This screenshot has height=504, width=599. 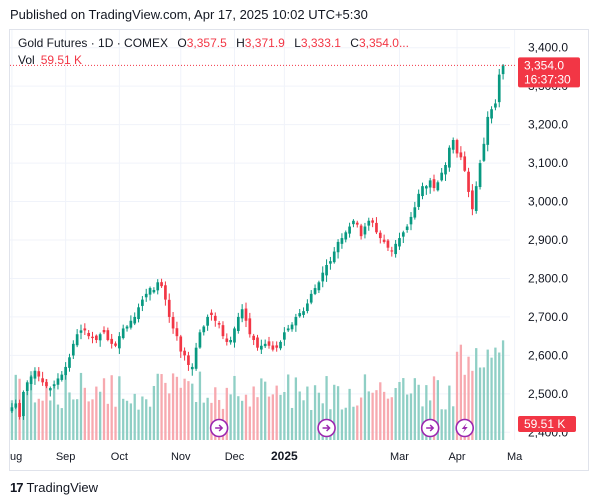 What do you see at coordinates (548, 394) in the screenshot?
I see `y-tick-label: 2,500.0` at bounding box center [548, 394].